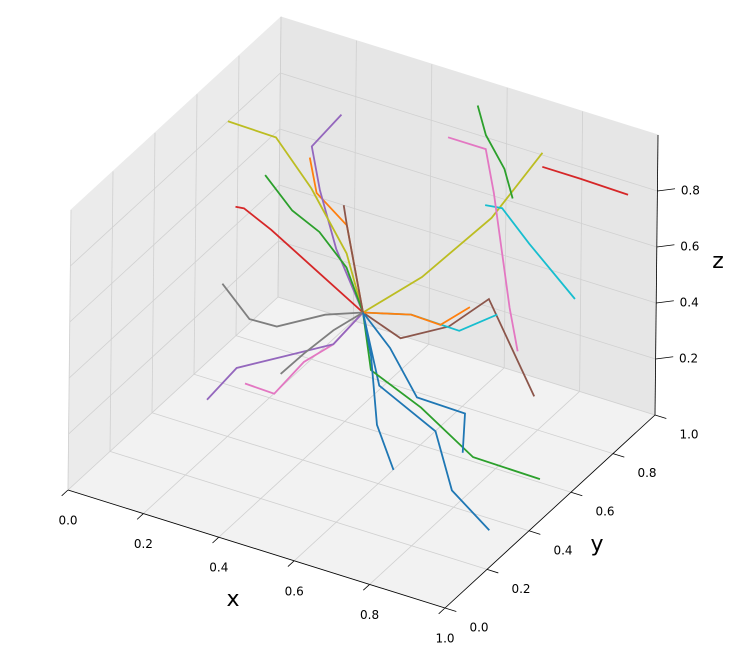 This screenshot has width=744, height=659. I want to click on z-tick-label: 0.2, so click(688, 359).